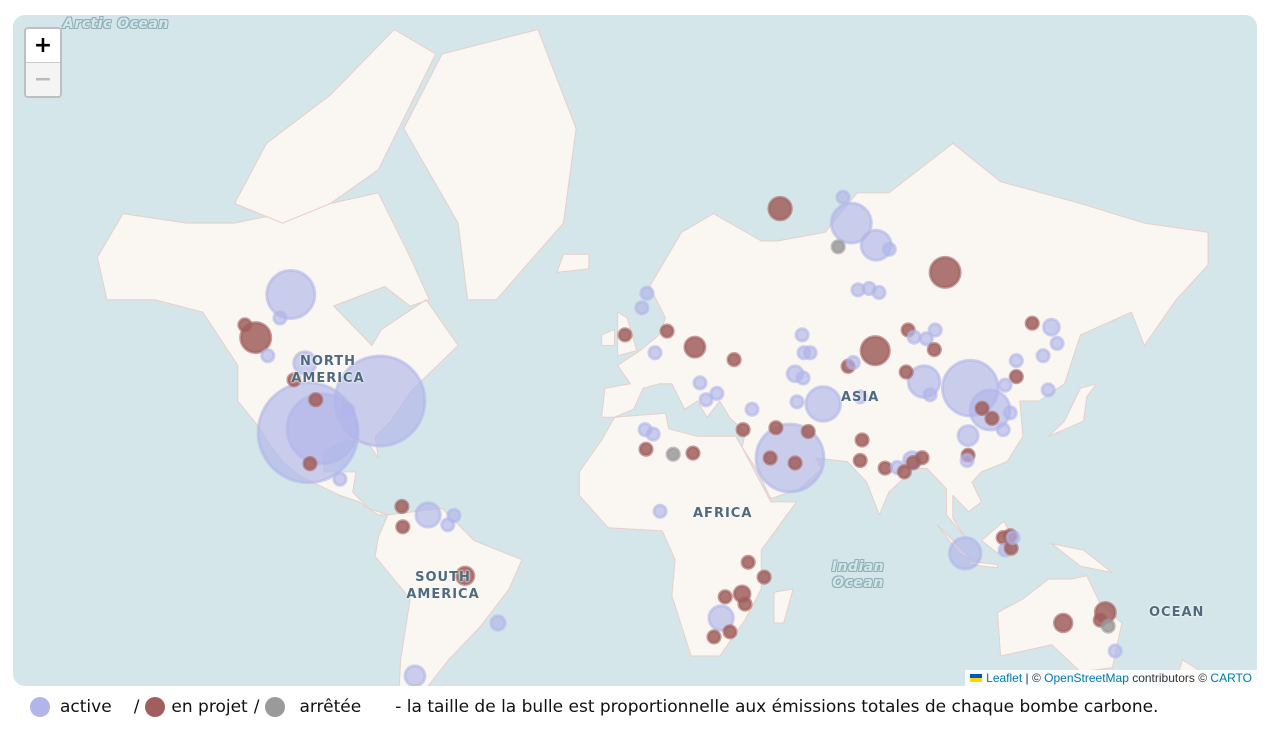 The width and height of the screenshot is (1280, 754). What do you see at coordinates (328, 370) in the screenshot?
I see `label-north-america: NORTH AMERICA` at bounding box center [328, 370].